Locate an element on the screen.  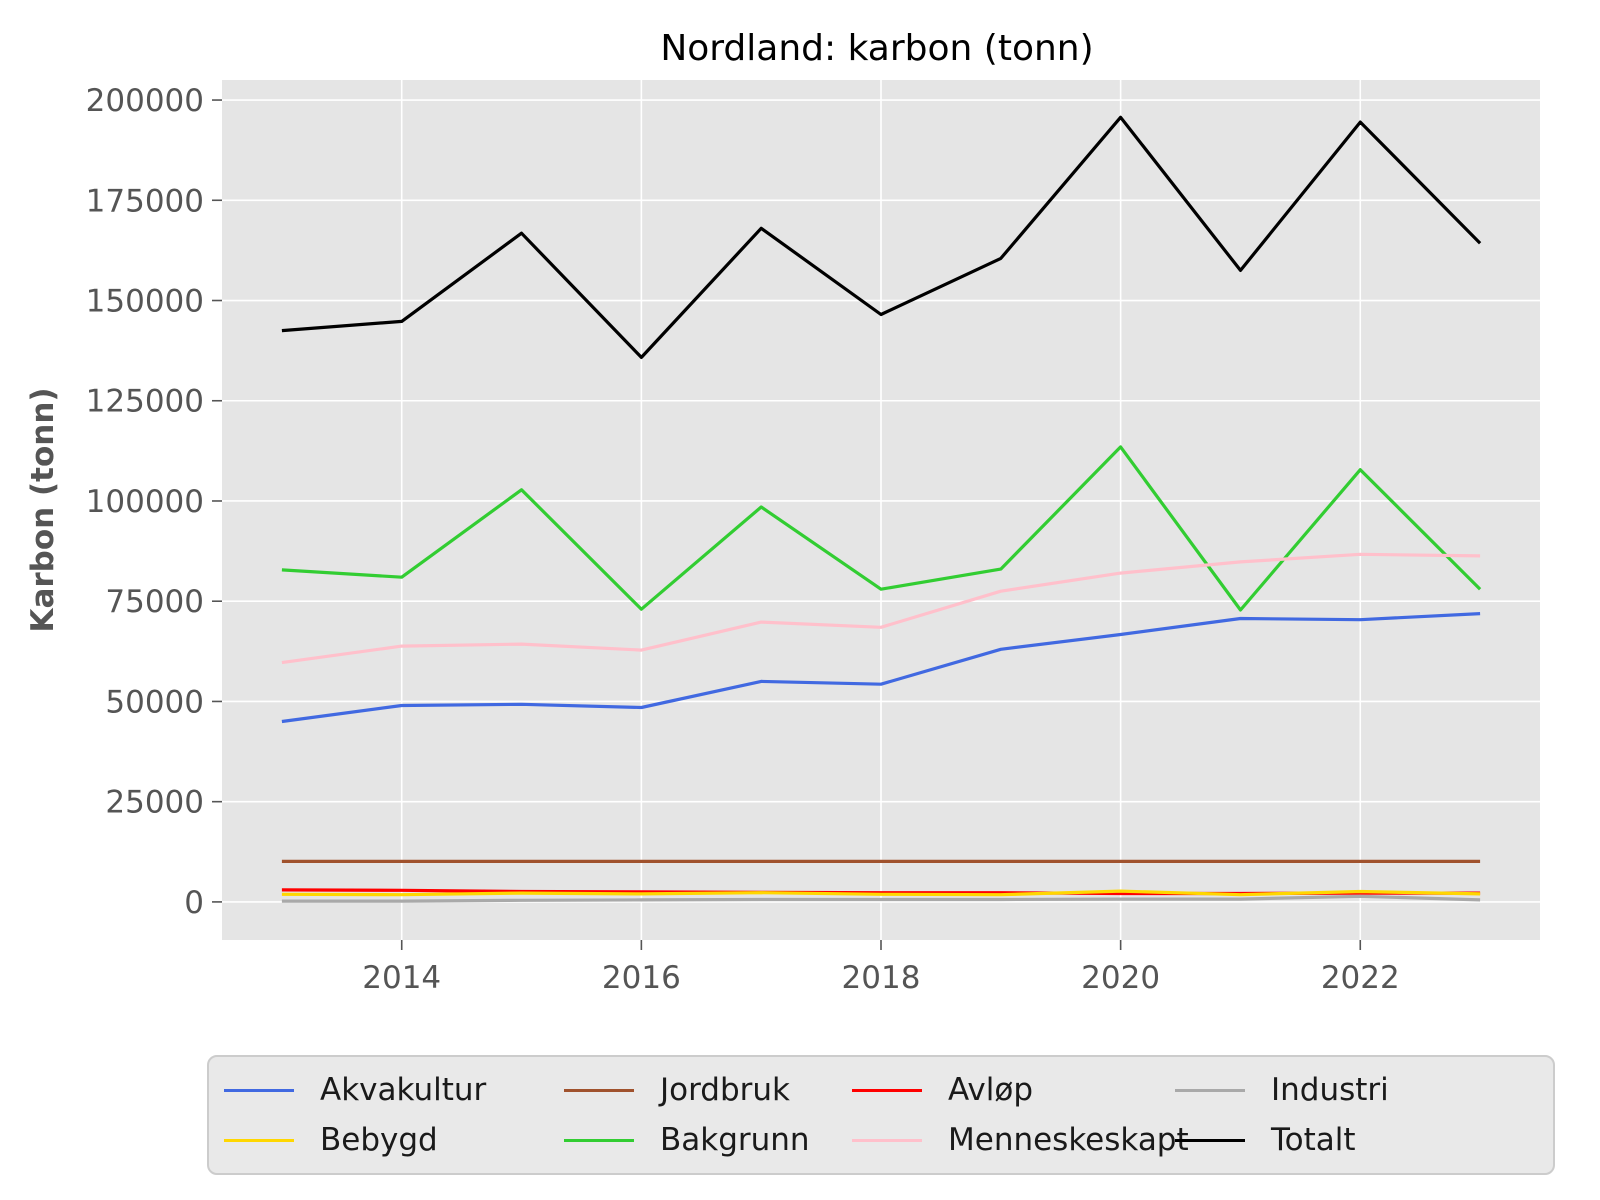
legend-item-avløp: Avløp is located at coordinates (942, 1090).